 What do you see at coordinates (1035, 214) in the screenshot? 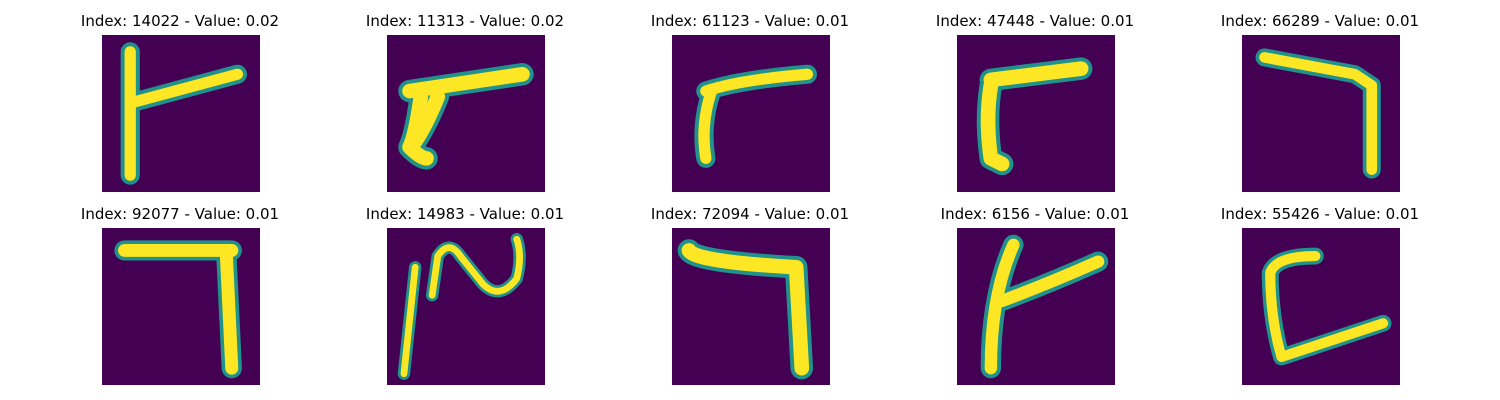
I see `panel-title: Index: 6156 - Value: 0.01` at bounding box center [1035, 214].